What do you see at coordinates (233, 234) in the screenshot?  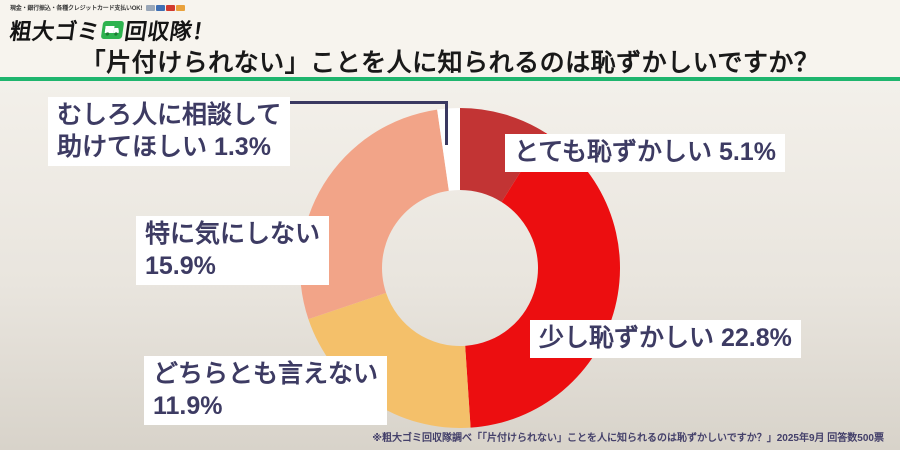 I see `callout-text: 特に気にしない` at bounding box center [233, 234].